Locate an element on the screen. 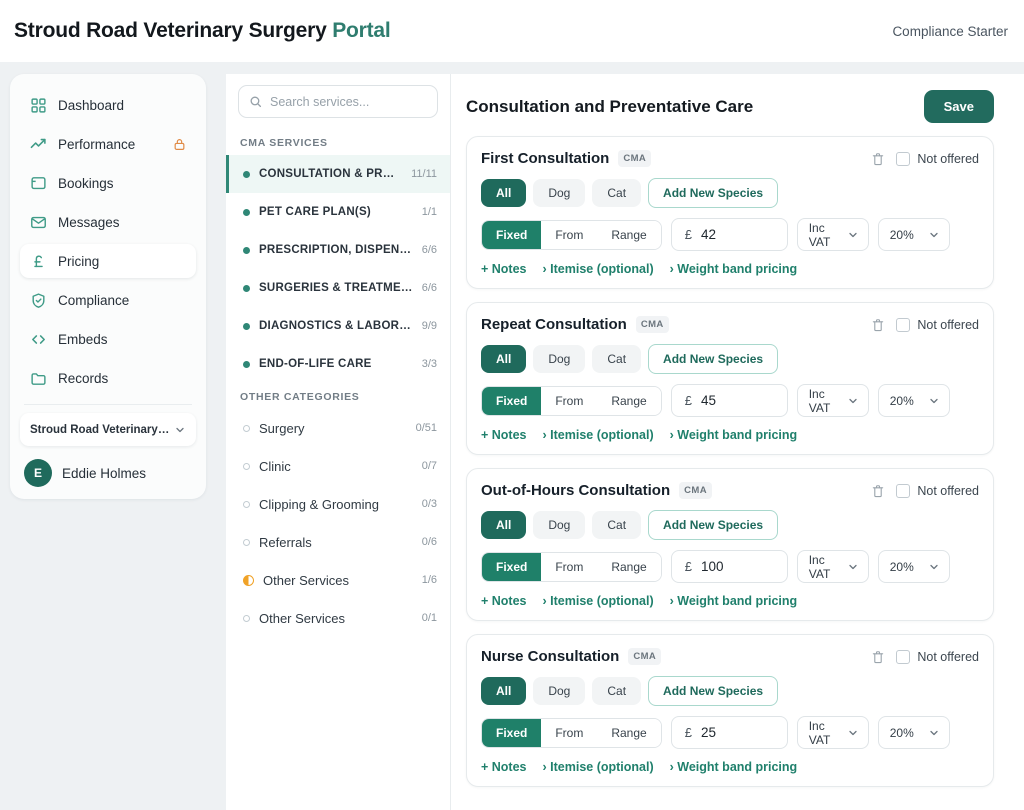 This screenshot has width=1024, height=810. service-category-row: PRESCRIPTION, DISPENSIN... 6/6 is located at coordinates (338, 250).